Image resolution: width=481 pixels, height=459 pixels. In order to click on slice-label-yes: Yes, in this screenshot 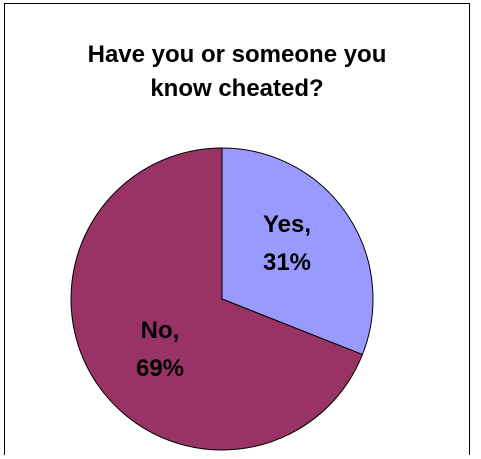, I will do `click(287, 224)`.